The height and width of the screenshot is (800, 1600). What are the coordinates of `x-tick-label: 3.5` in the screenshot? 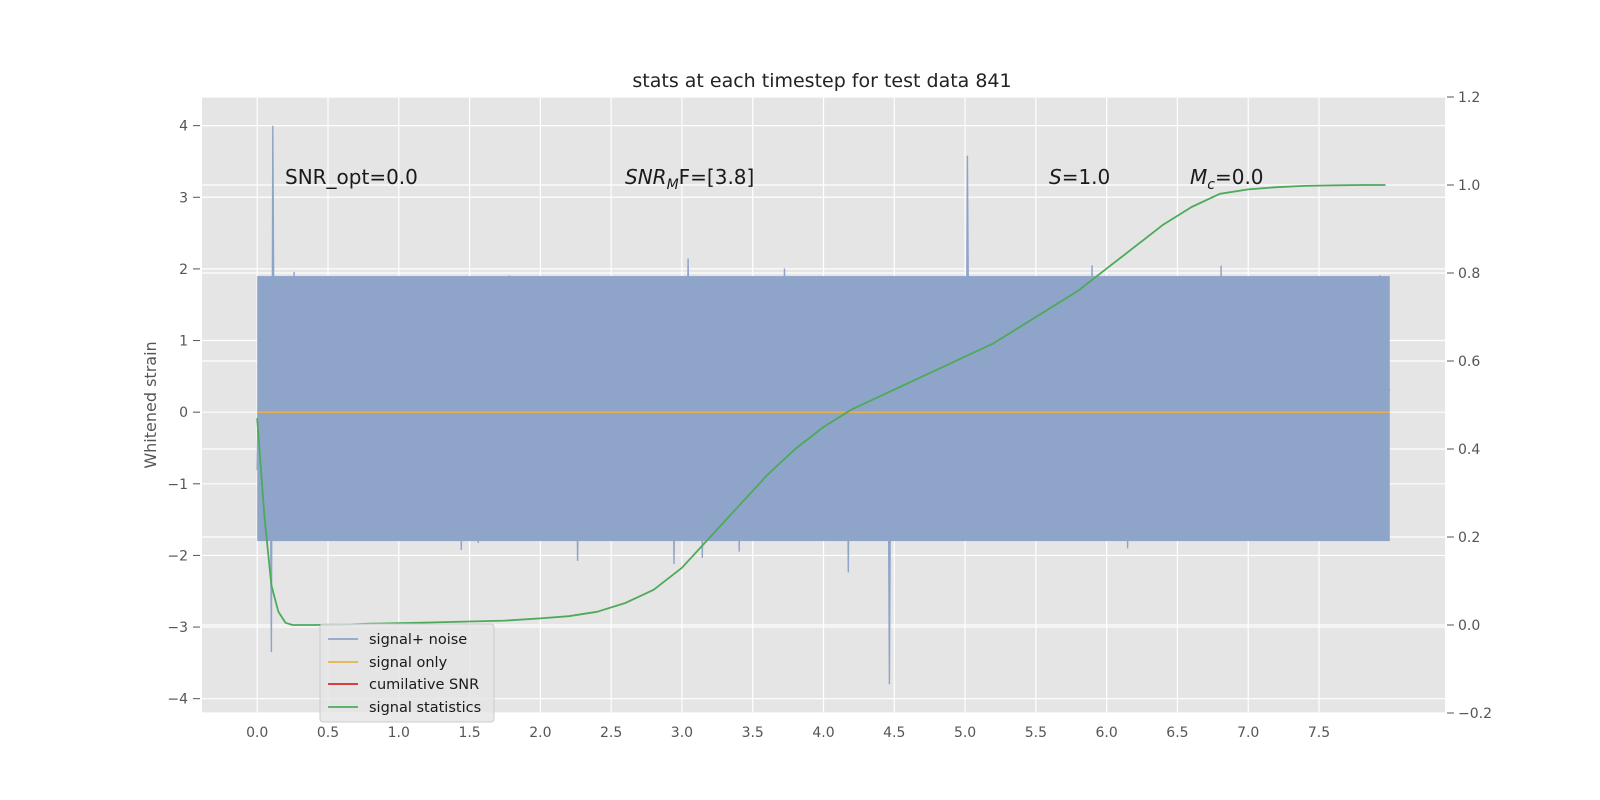 It's located at (753, 733).